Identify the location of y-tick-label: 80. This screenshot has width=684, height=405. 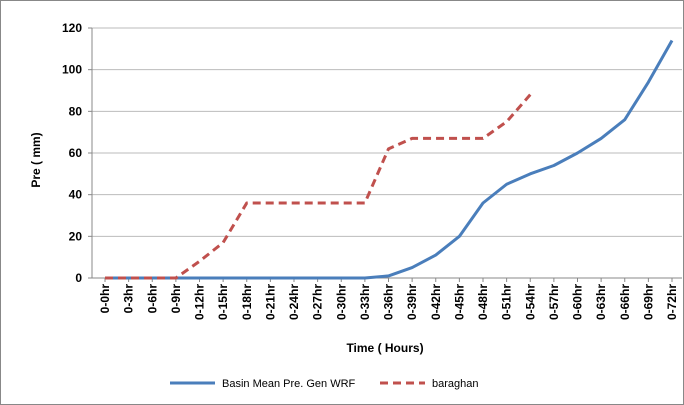
(76, 111).